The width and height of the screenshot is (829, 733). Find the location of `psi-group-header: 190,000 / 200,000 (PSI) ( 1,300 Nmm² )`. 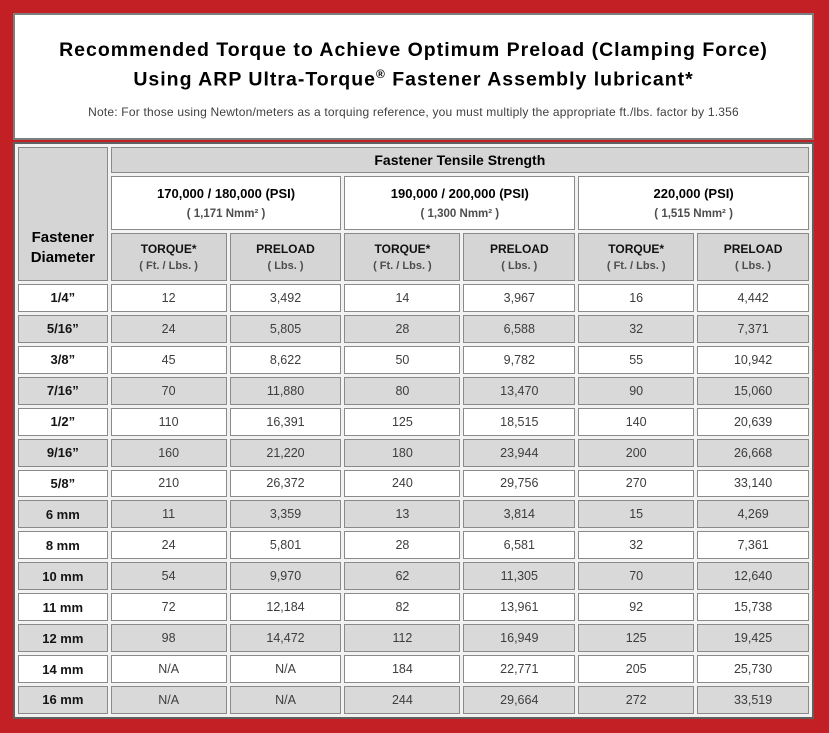

psi-group-header: 190,000 / 200,000 (PSI) ( 1,300 Nmm² ) is located at coordinates (460, 203).